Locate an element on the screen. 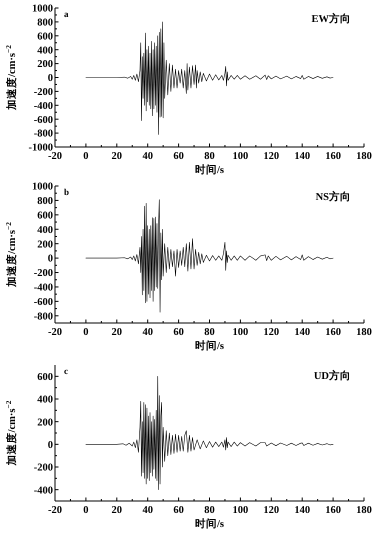 This screenshot has width=382, height=538. y-tick-label: -1000 is located at coordinates (40, 148).